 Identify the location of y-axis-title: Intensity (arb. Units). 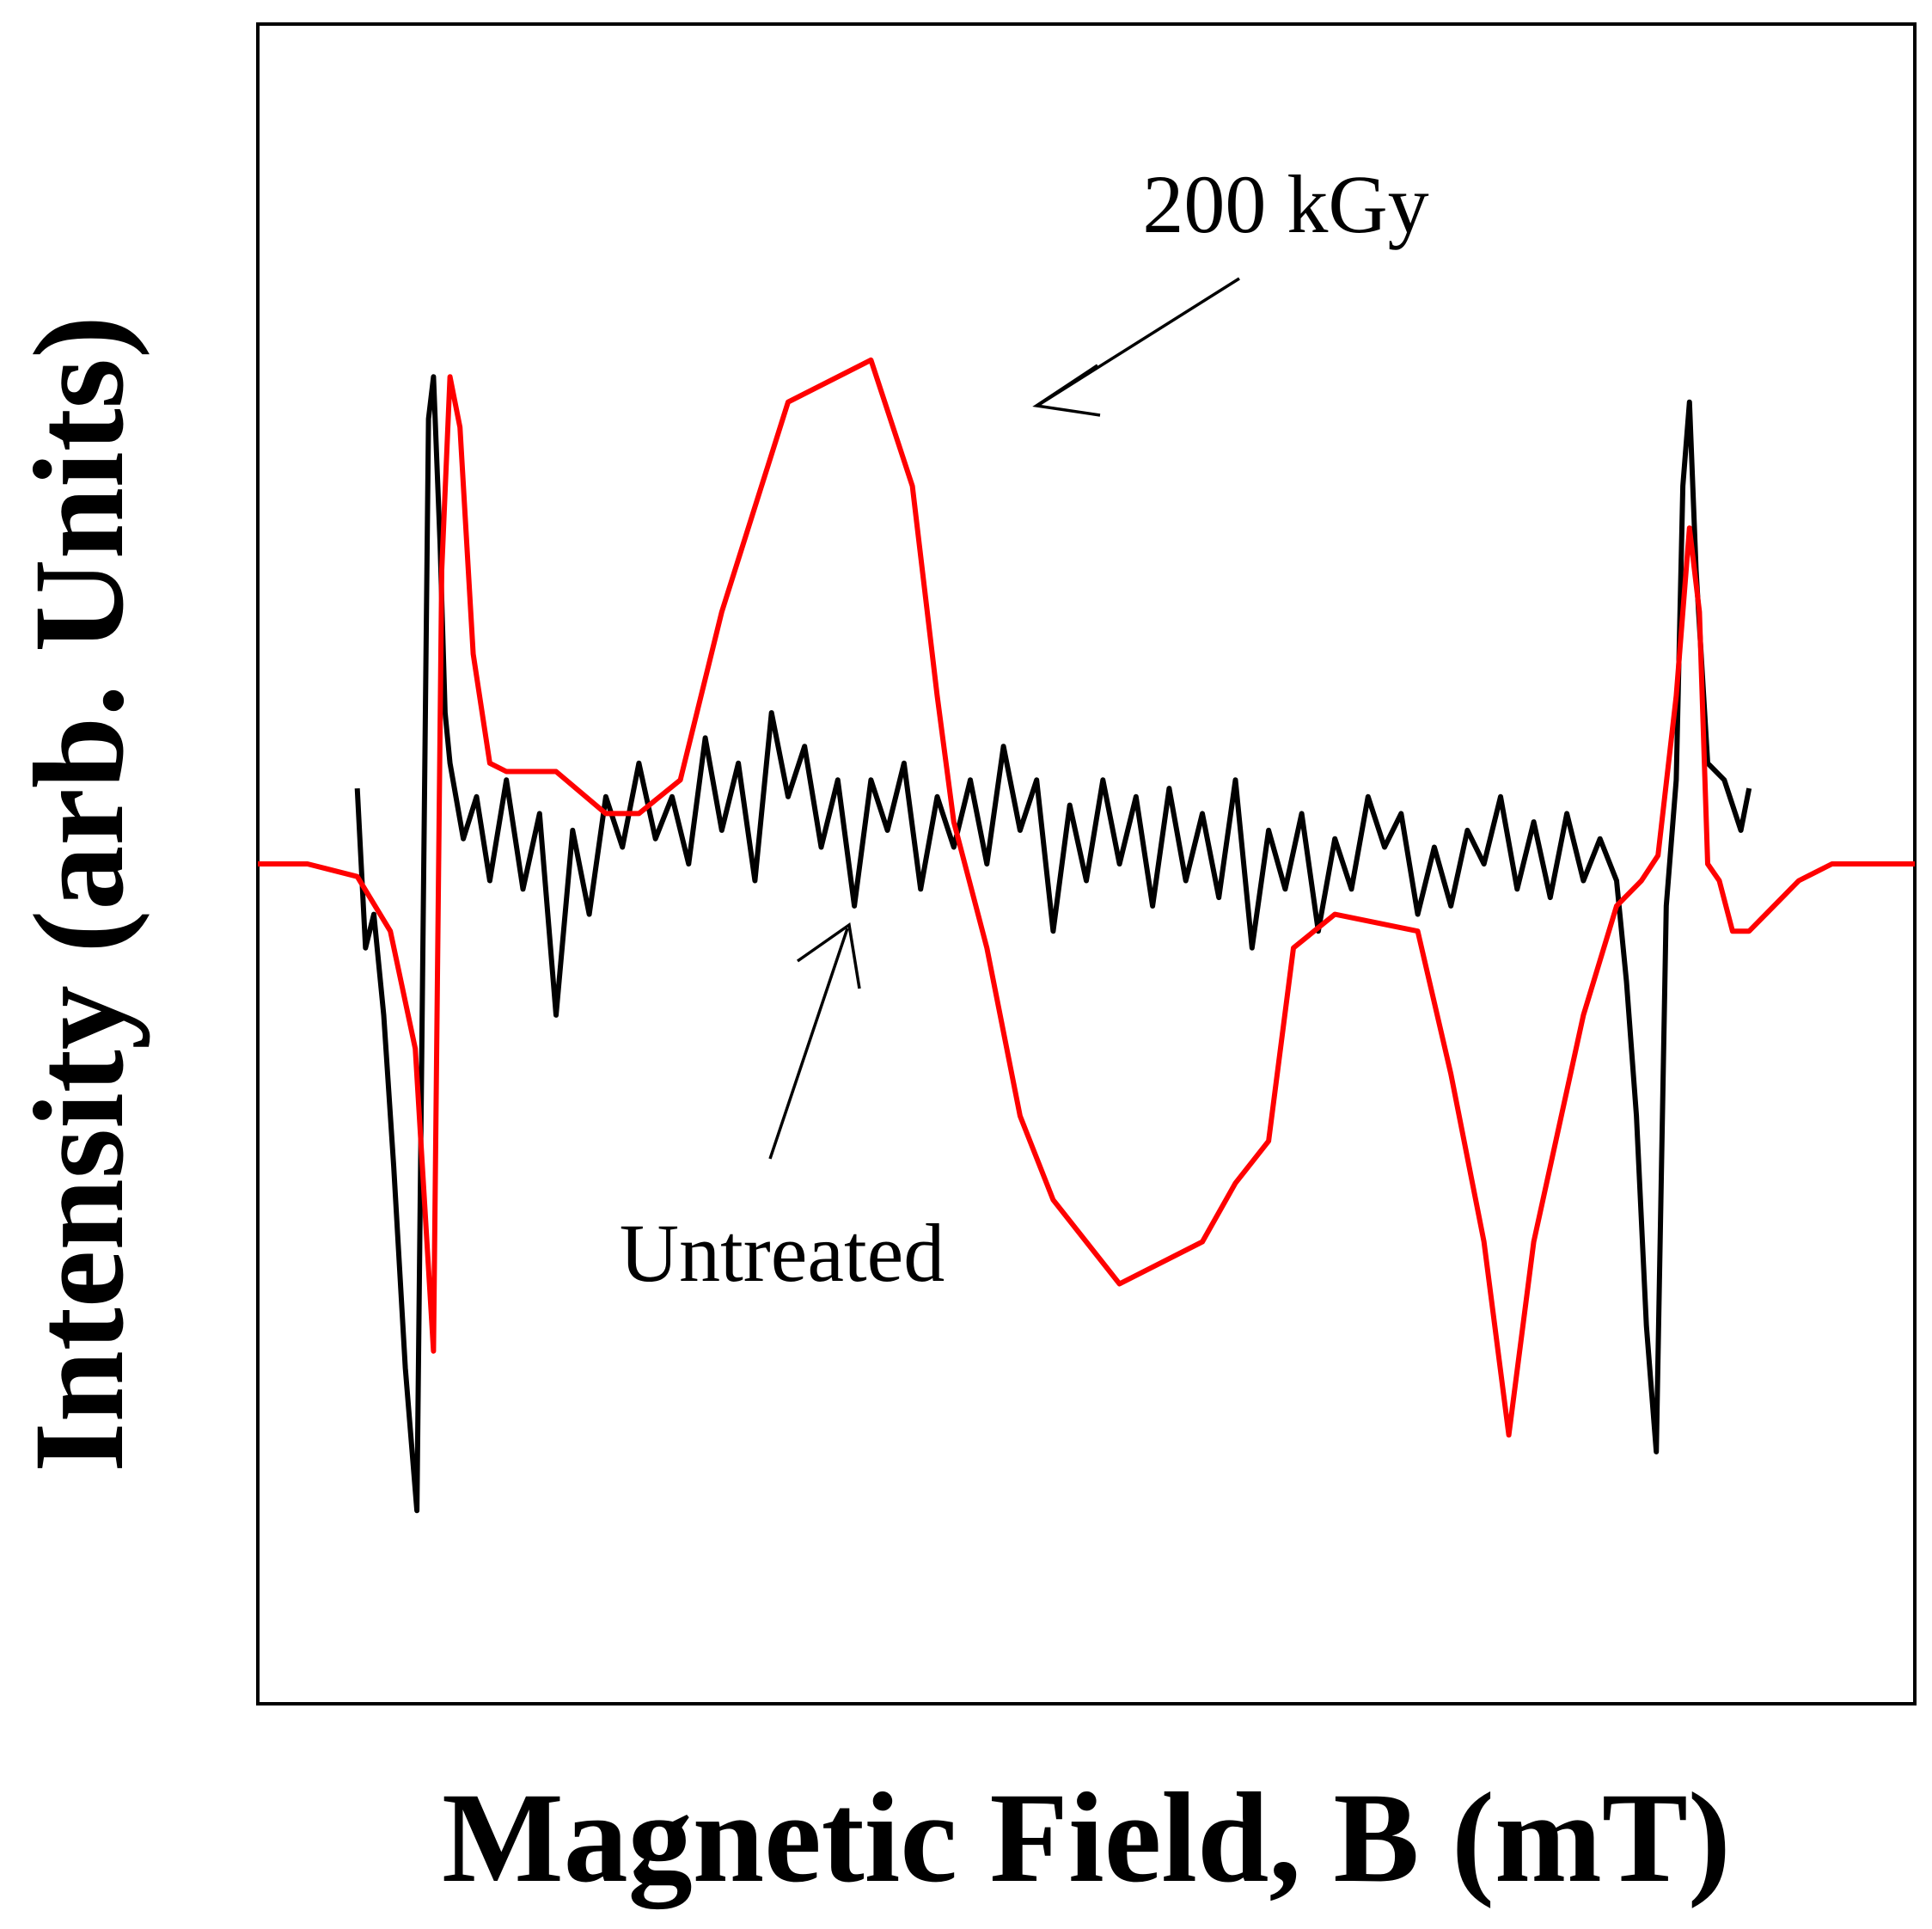
(79, 894).